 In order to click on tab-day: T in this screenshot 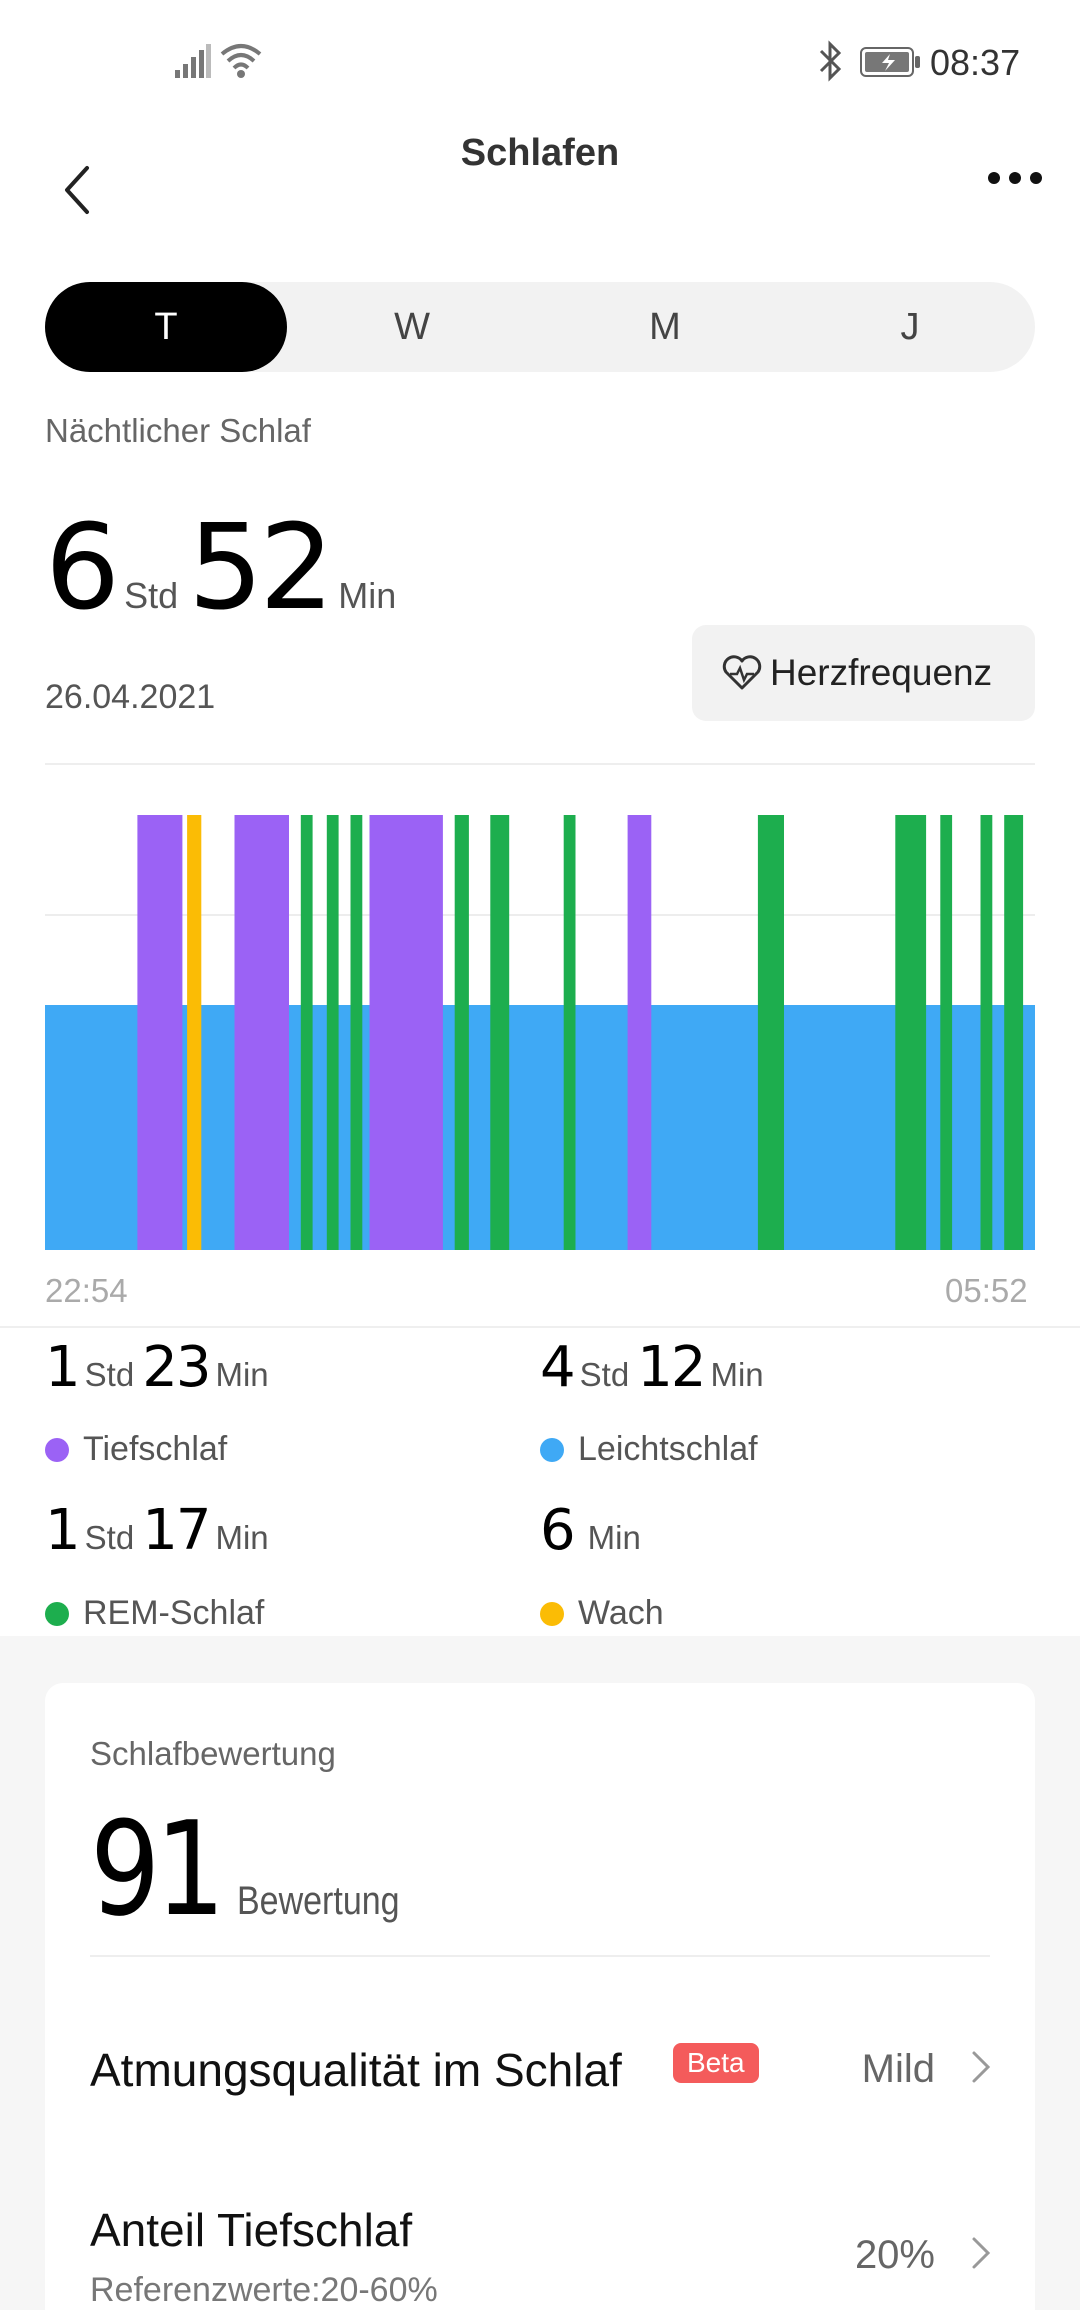, I will do `click(166, 327)`.